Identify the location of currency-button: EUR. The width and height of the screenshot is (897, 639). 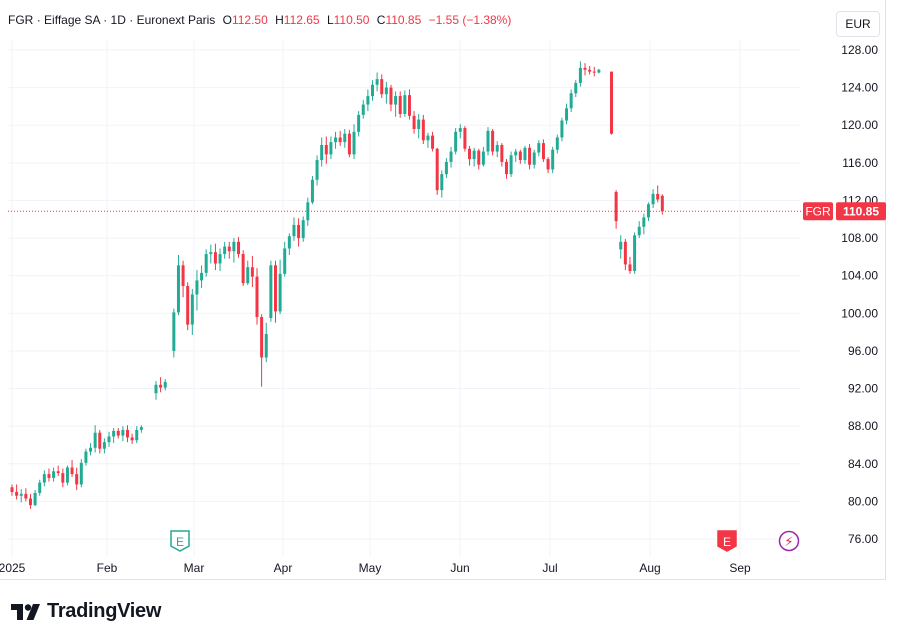
(858, 24).